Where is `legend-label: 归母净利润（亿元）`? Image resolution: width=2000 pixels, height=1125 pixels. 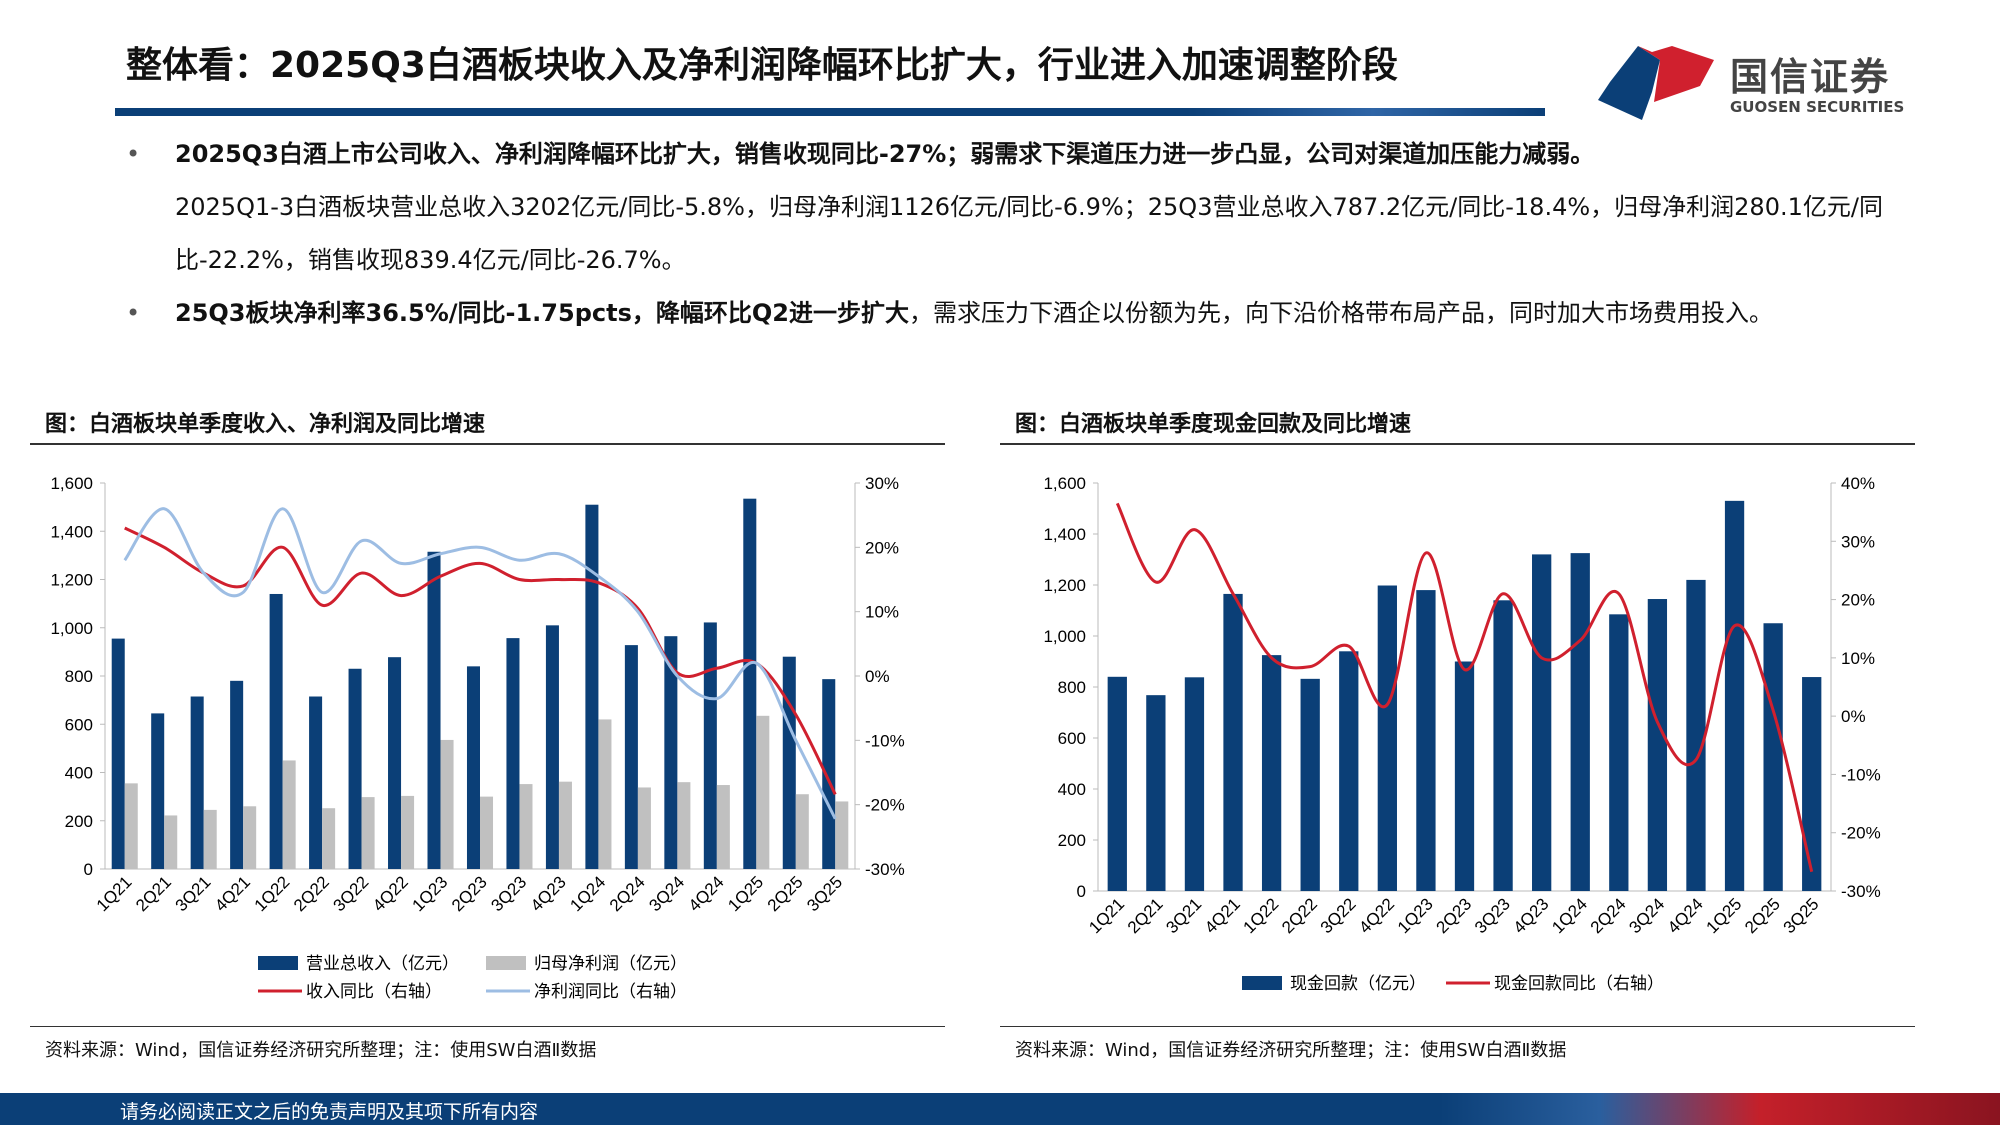
legend-label: 归母净利润（亿元） is located at coordinates (610, 963).